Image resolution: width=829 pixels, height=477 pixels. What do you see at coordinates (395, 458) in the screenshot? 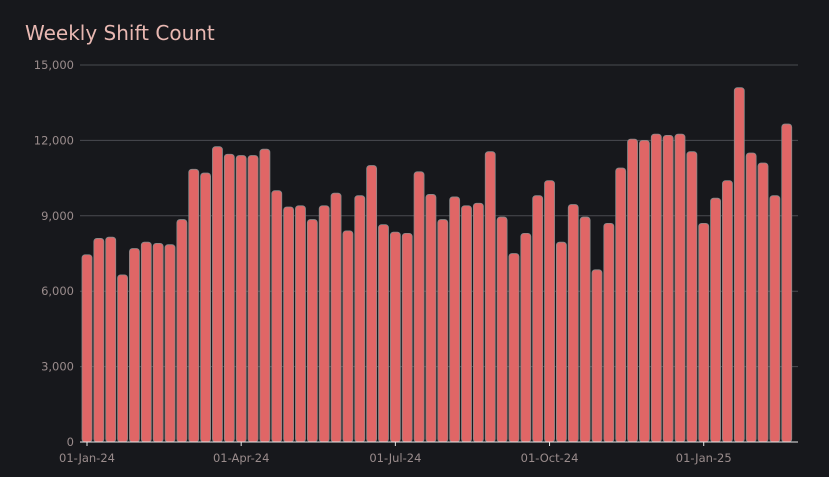
I see `x-tick-label: 01-Jul-24` at bounding box center [395, 458].